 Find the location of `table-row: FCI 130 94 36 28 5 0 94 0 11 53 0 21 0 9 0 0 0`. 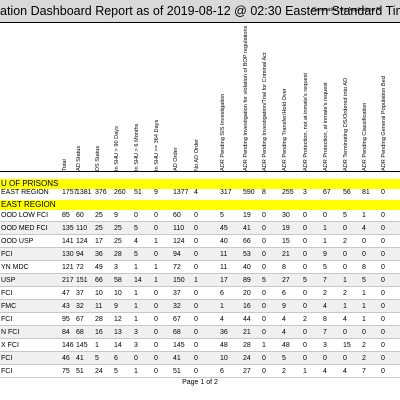

table-row: FCI 130 94 36 28 5 0 94 0 11 53 0 21 0 9 0 0 0 is located at coordinates (200, 254).